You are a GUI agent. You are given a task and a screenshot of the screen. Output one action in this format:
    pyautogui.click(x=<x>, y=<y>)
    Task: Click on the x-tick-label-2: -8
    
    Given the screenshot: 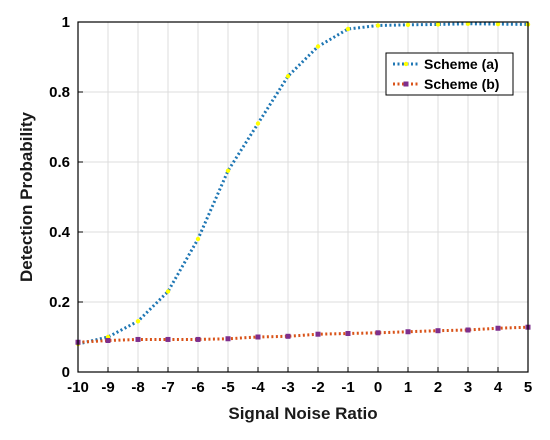 What is the action you would take?
    pyautogui.click(x=137, y=387)
    